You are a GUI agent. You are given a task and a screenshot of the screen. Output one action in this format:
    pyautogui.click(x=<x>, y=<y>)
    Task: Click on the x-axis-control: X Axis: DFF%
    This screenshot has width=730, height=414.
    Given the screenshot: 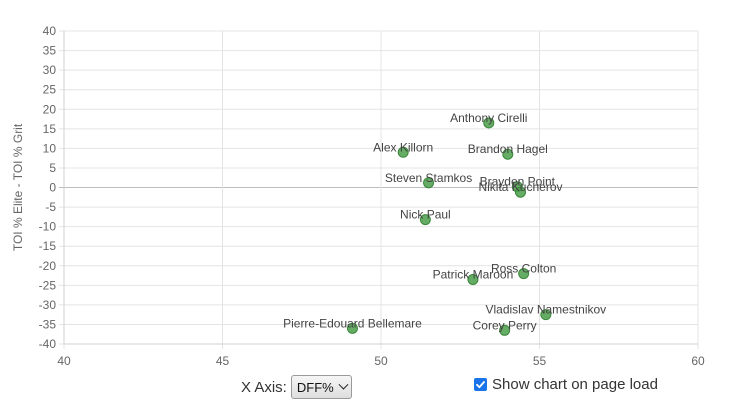 What is the action you would take?
    pyautogui.click(x=296, y=387)
    